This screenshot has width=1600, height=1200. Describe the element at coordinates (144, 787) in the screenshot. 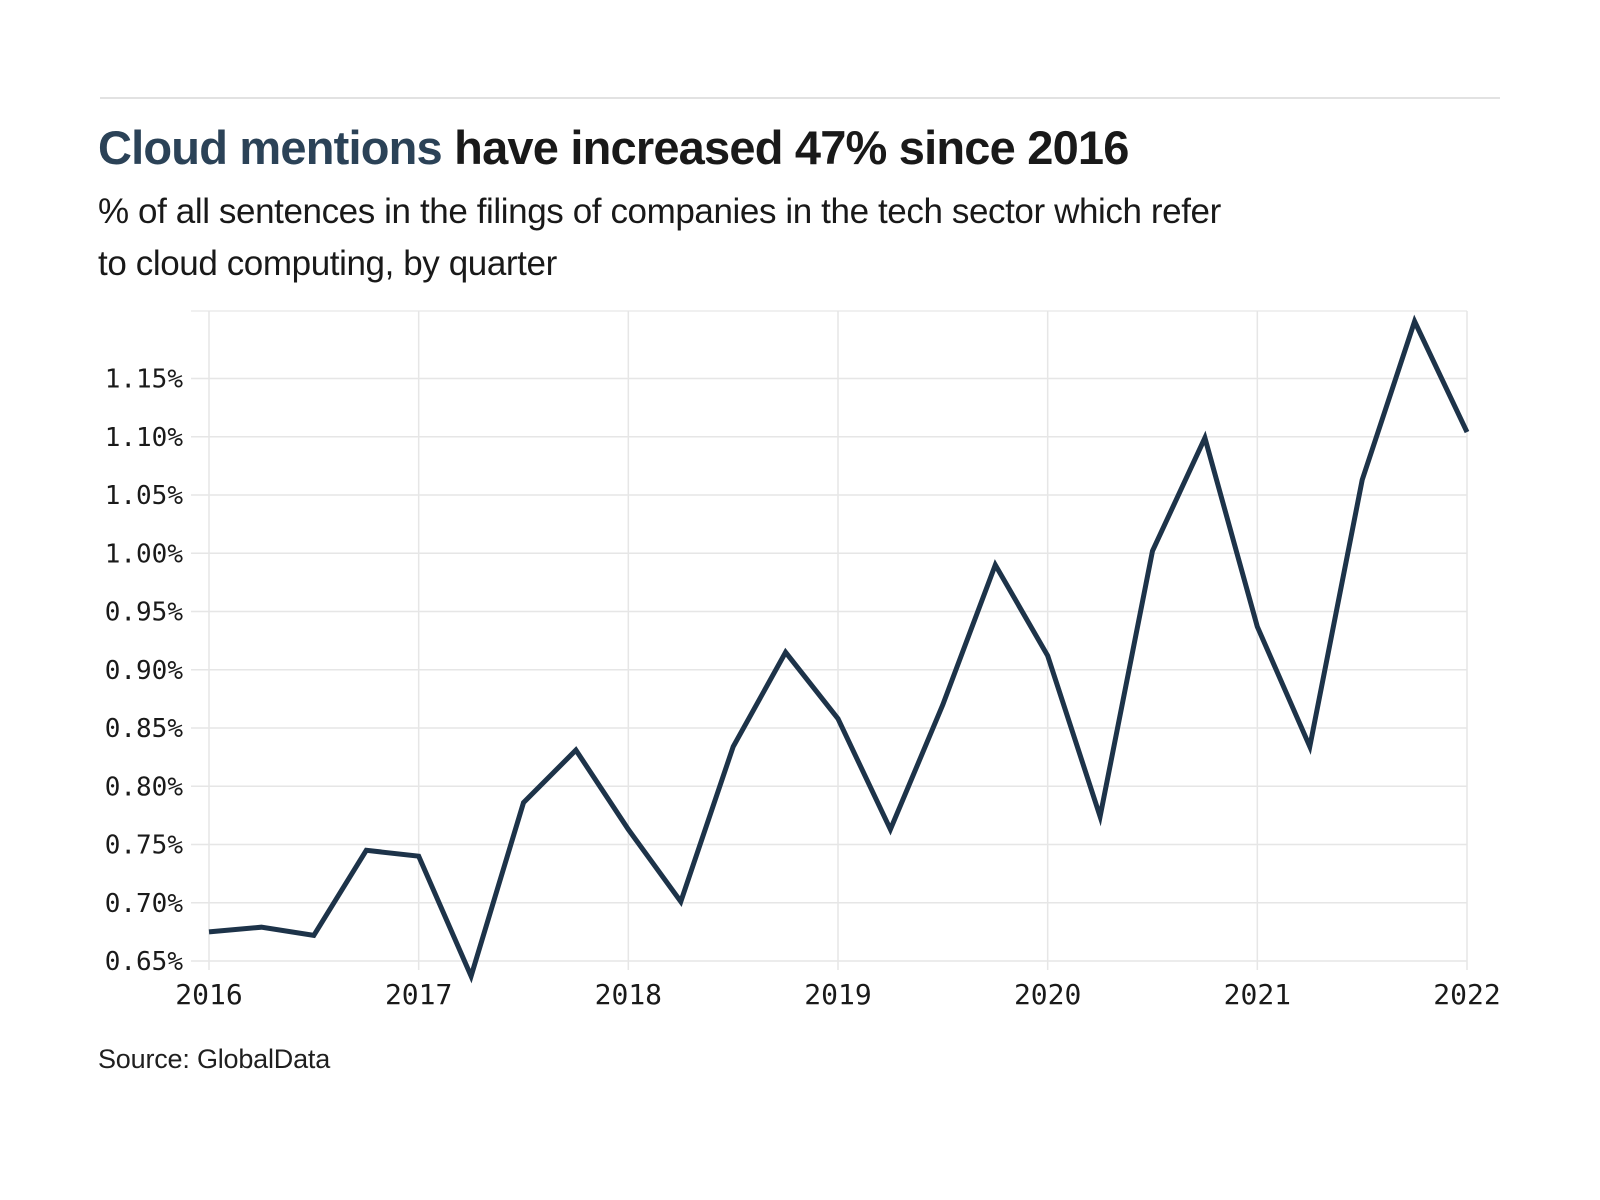

I see `y-axis-tick-label: 0.80%` at that location.